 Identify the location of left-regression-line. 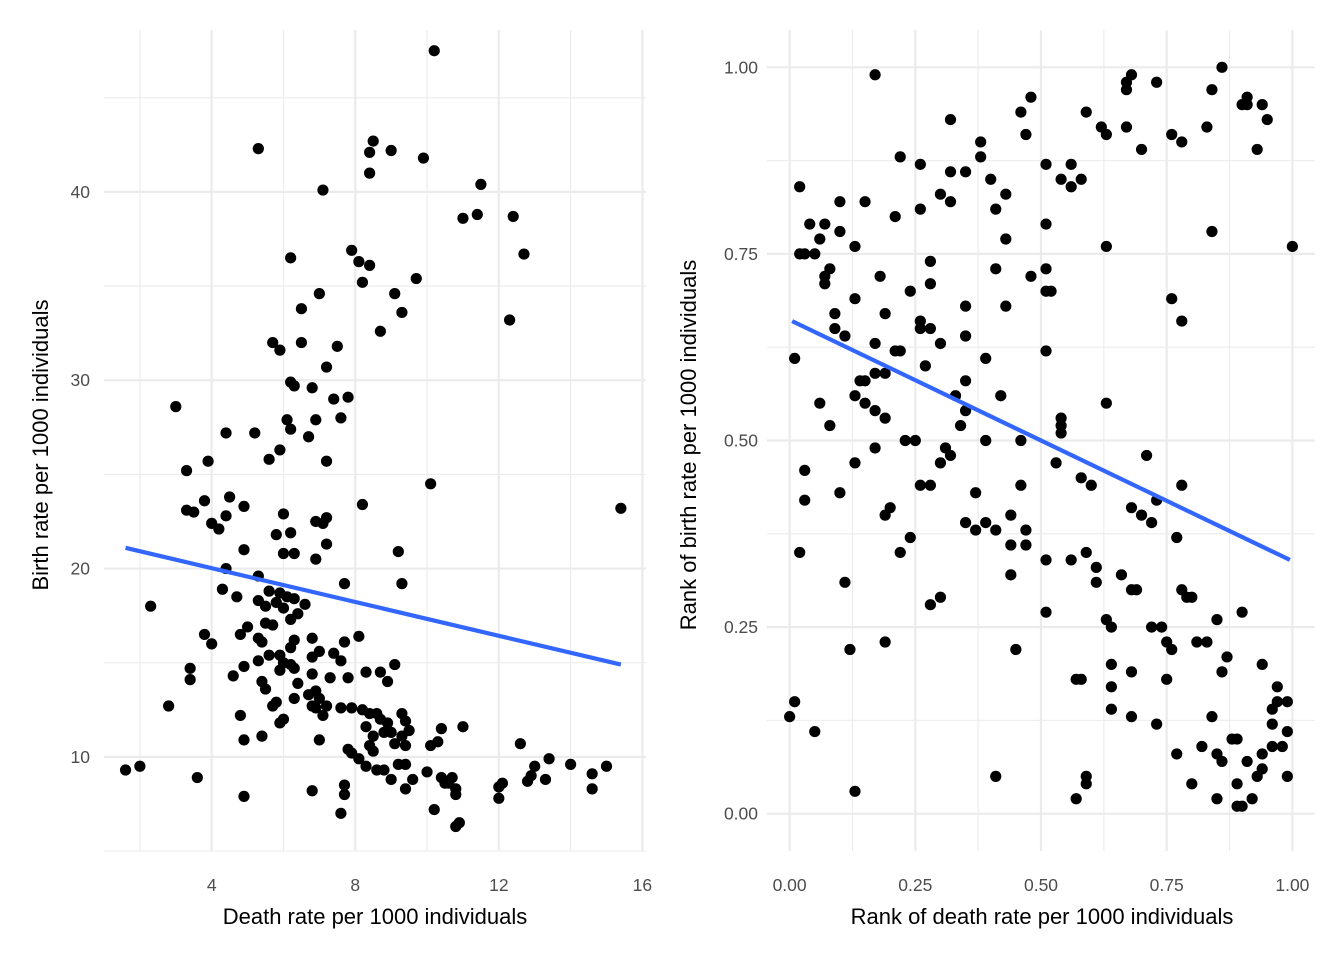
(373, 606).